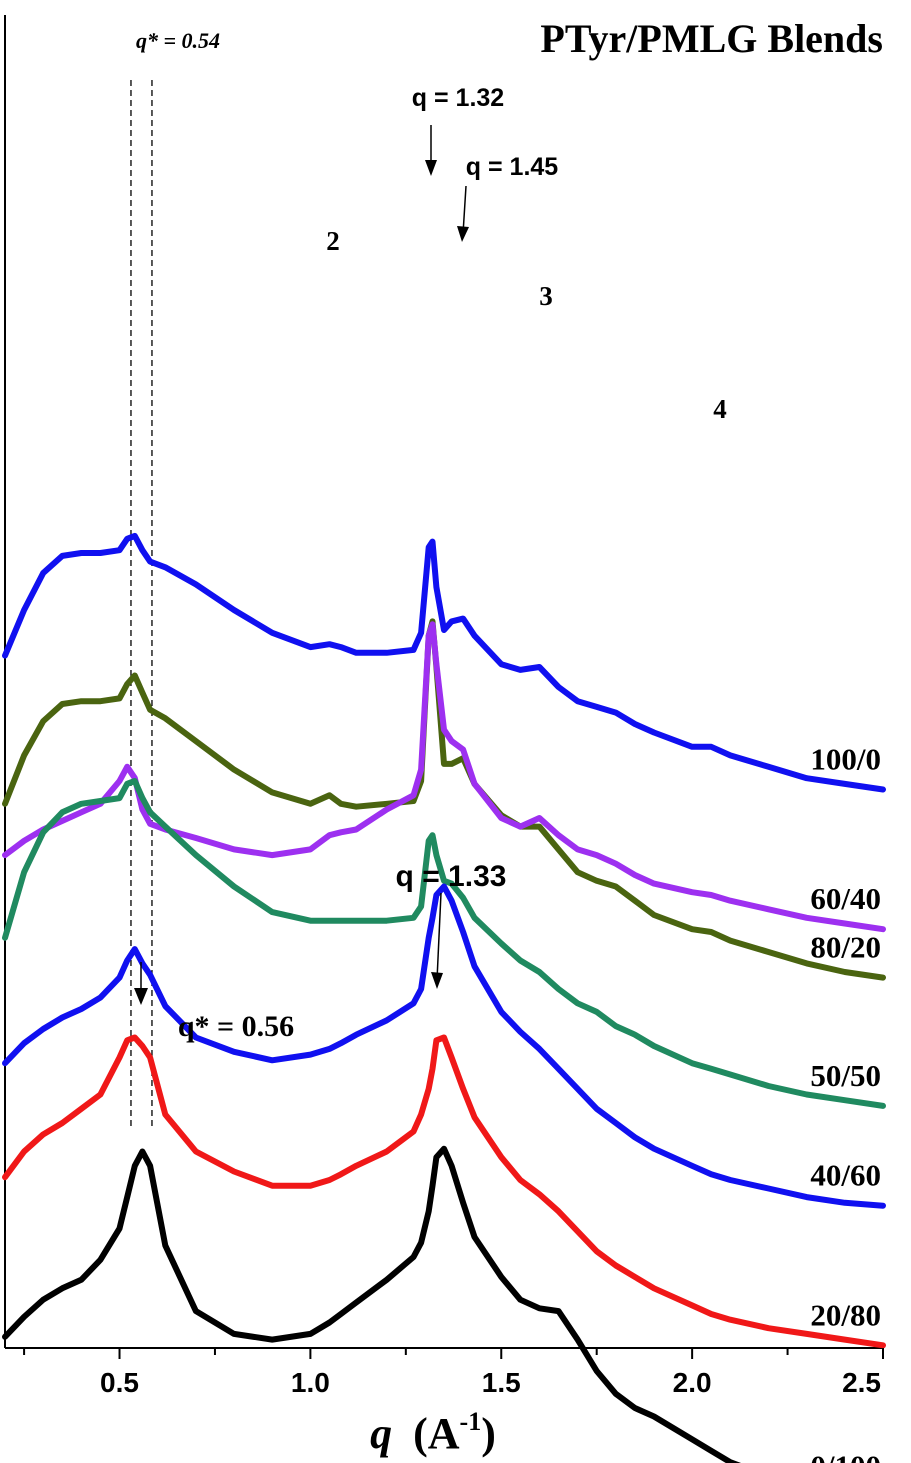  I want to click on arrow-qstar-bottom-head, so click(141, 996).